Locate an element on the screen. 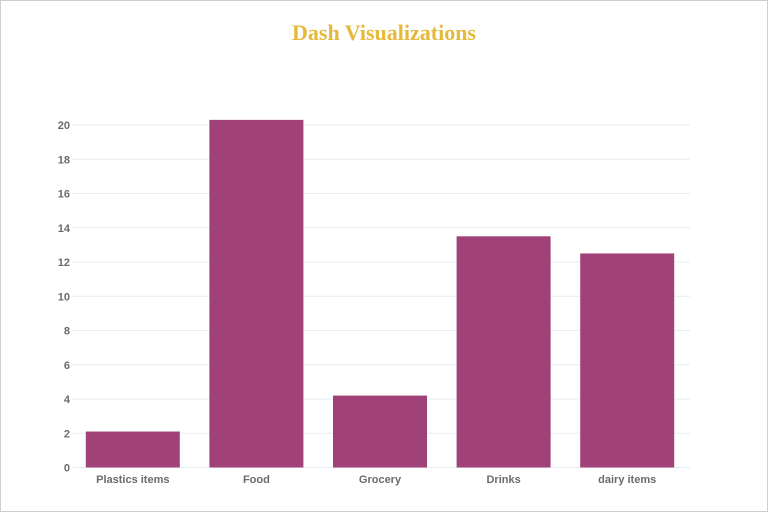  bar-grocery is located at coordinates (380, 431).